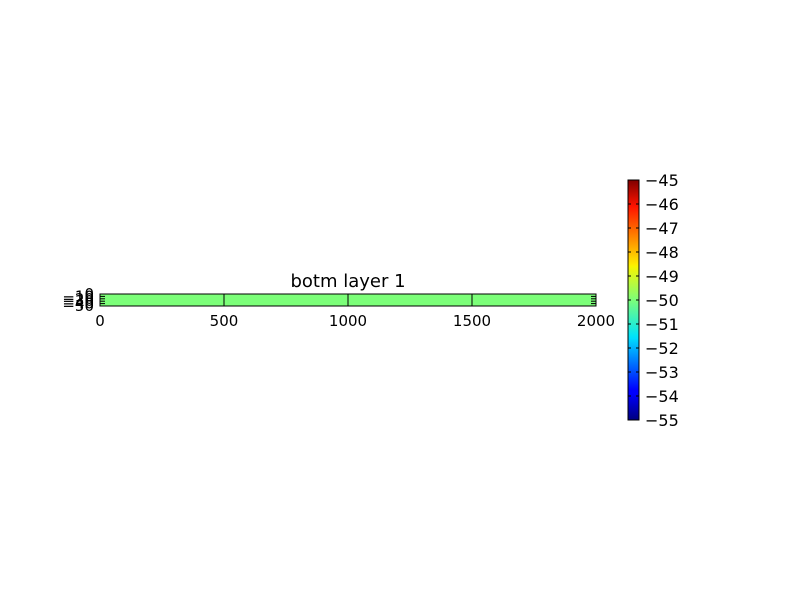  I want to click on colorbar-tick-label: −54, so click(662, 396).